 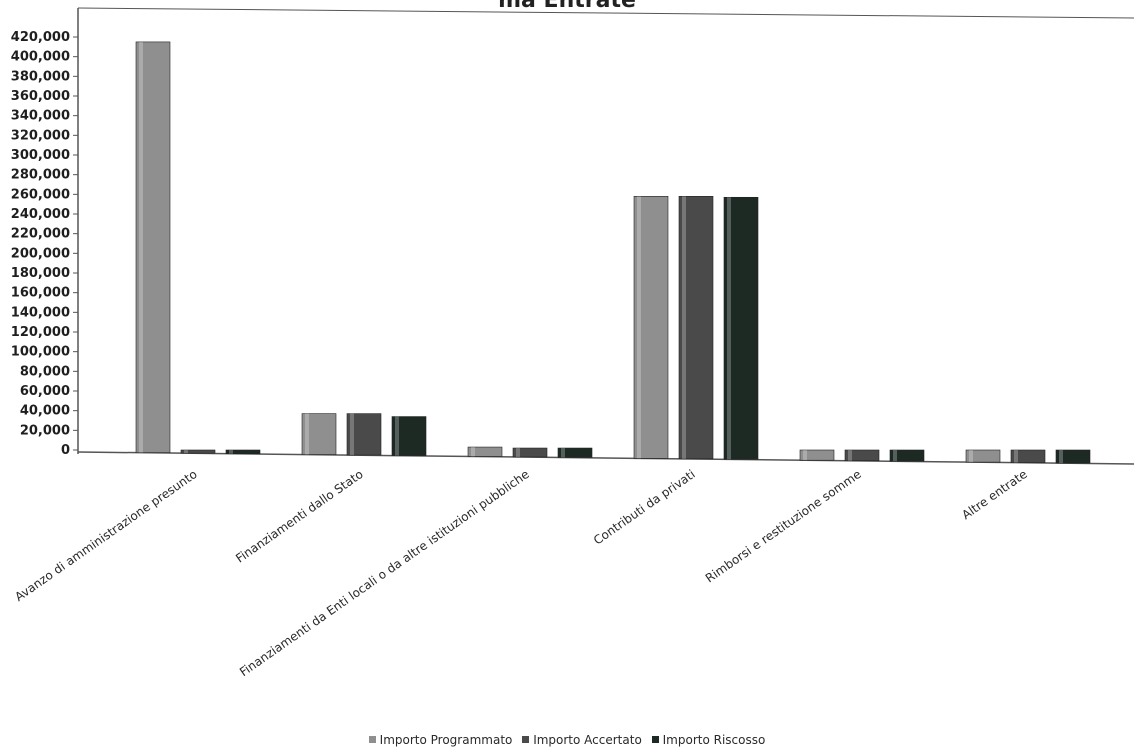 I want to click on y-tick-label: 260,000, so click(x=40, y=194).